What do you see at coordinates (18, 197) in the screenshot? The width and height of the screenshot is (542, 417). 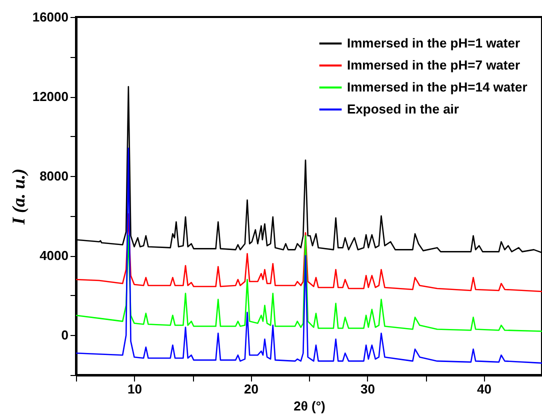 I see `y-axis-title: I (a. u.)` at bounding box center [18, 197].